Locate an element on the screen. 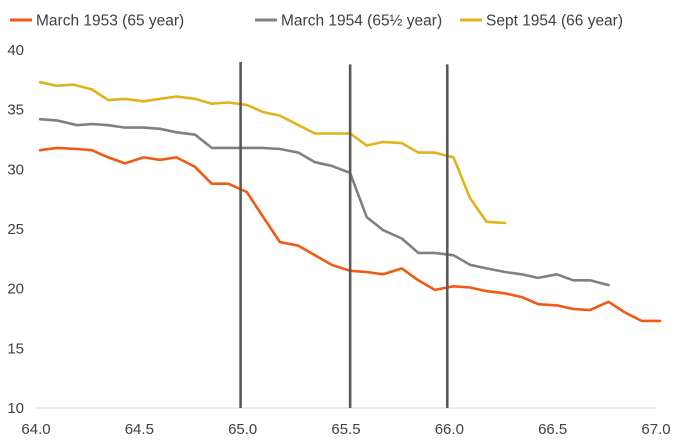 The height and width of the screenshot is (446, 682). x-tick-label: 65.0 is located at coordinates (242, 429).